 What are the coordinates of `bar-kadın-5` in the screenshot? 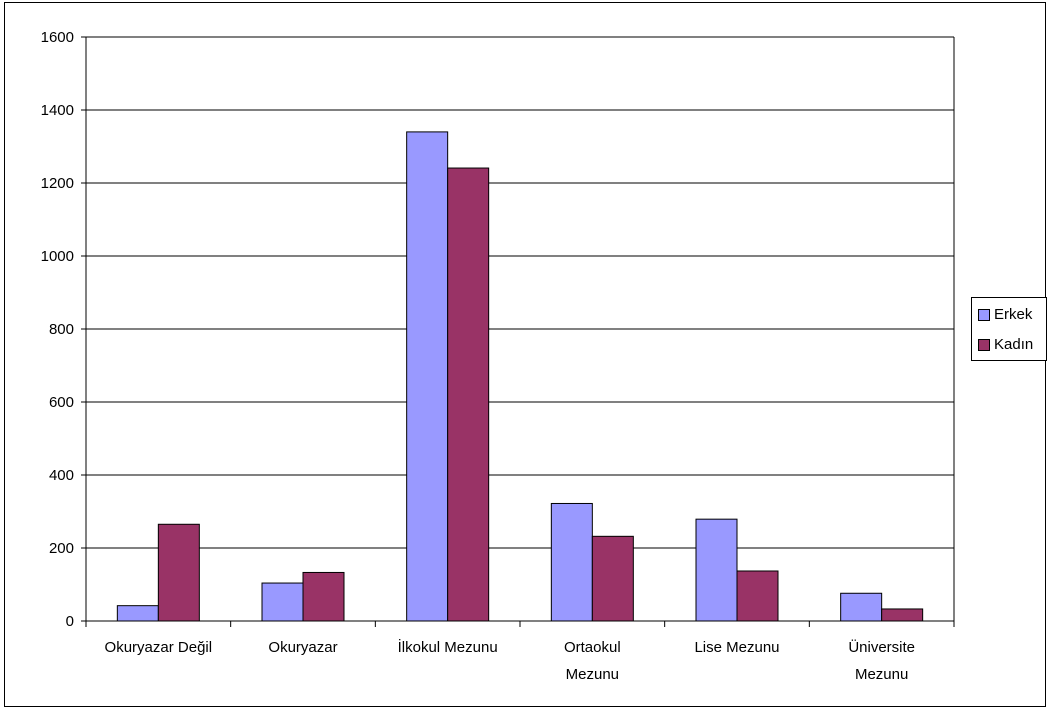 It's located at (902, 615).